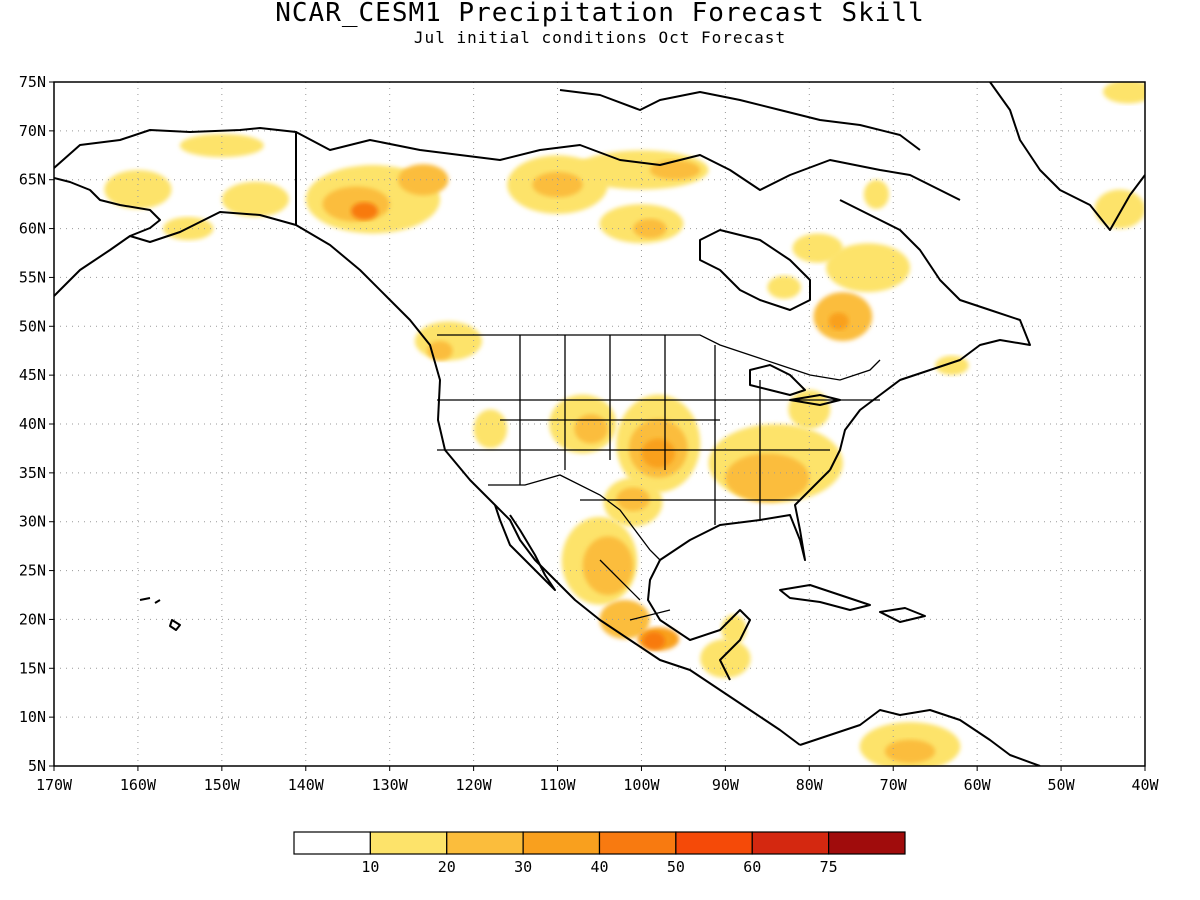 The image size is (1200, 900). Describe the element at coordinates (474, 785) in the screenshot. I see `lon-label: 120W` at that location.